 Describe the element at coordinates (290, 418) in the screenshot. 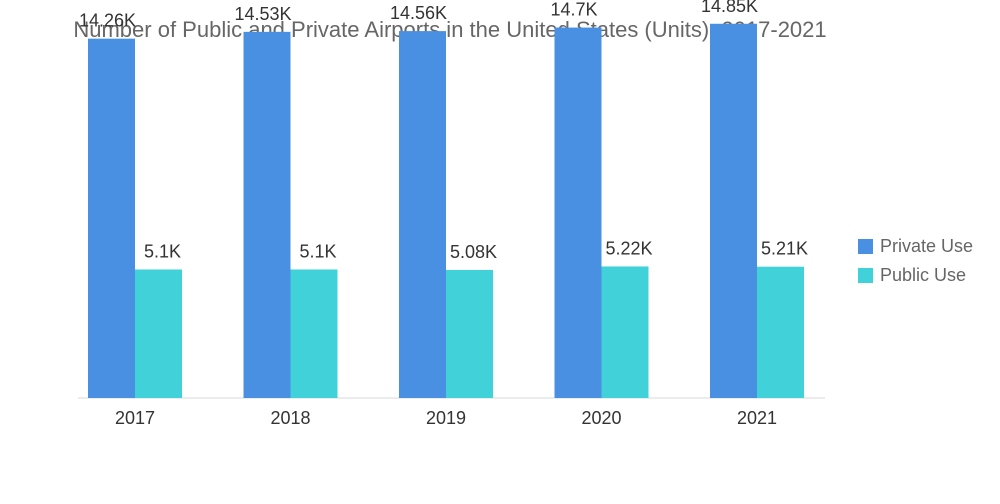

I see `x-tick-label-2018: 2018` at that location.